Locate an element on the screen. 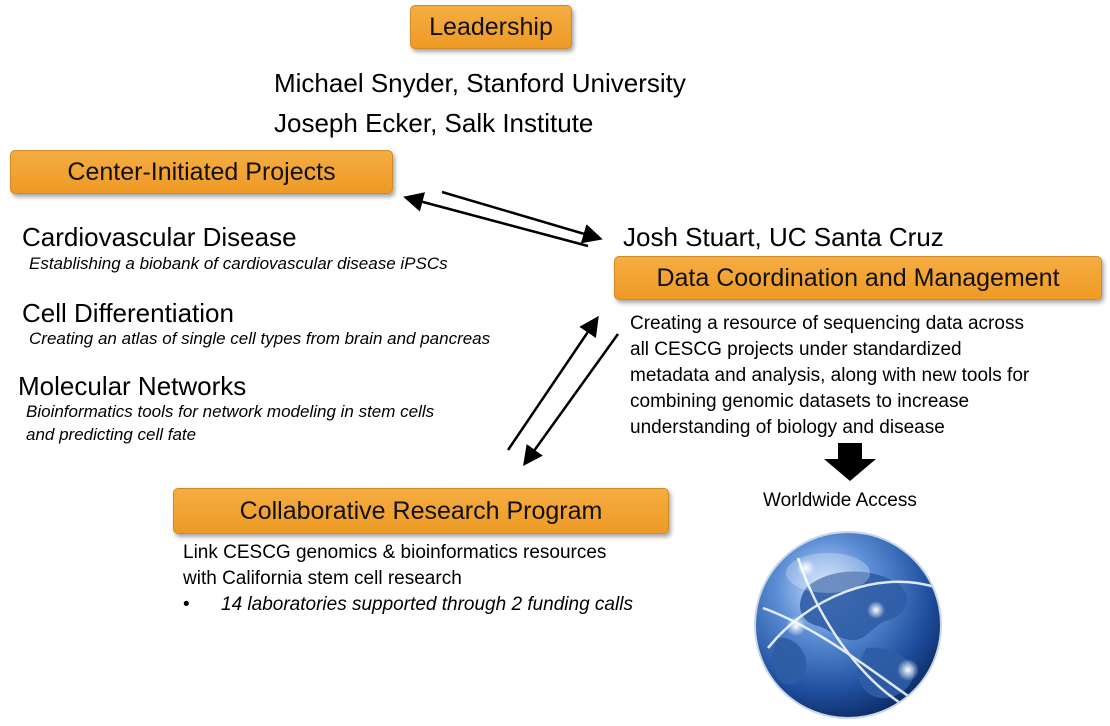 This screenshot has width=1110, height=726. leader-ecker: Joseph Ecker, Salk Institute is located at coordinates (434, 123).